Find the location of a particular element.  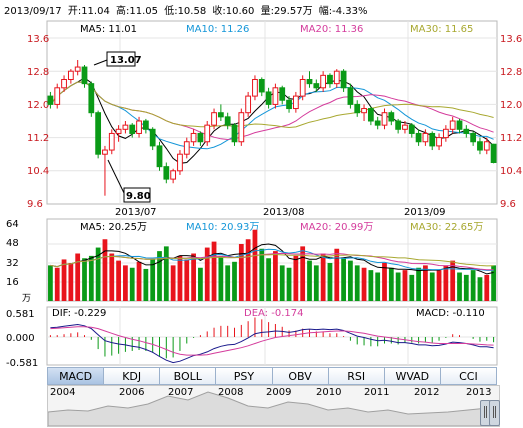

price-tick-right: 10.4 is located at coordinates (511, 171).